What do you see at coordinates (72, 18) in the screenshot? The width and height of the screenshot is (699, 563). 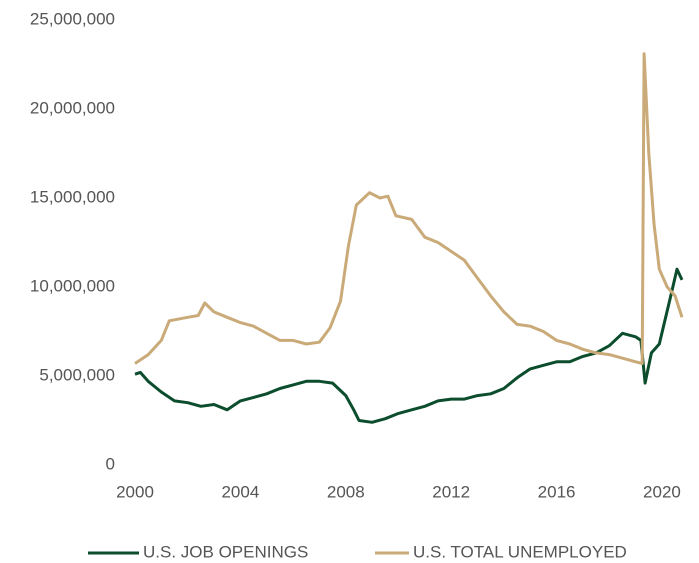 I see `y-tick-label: 25,000,000` at bounding box center [72, 18].